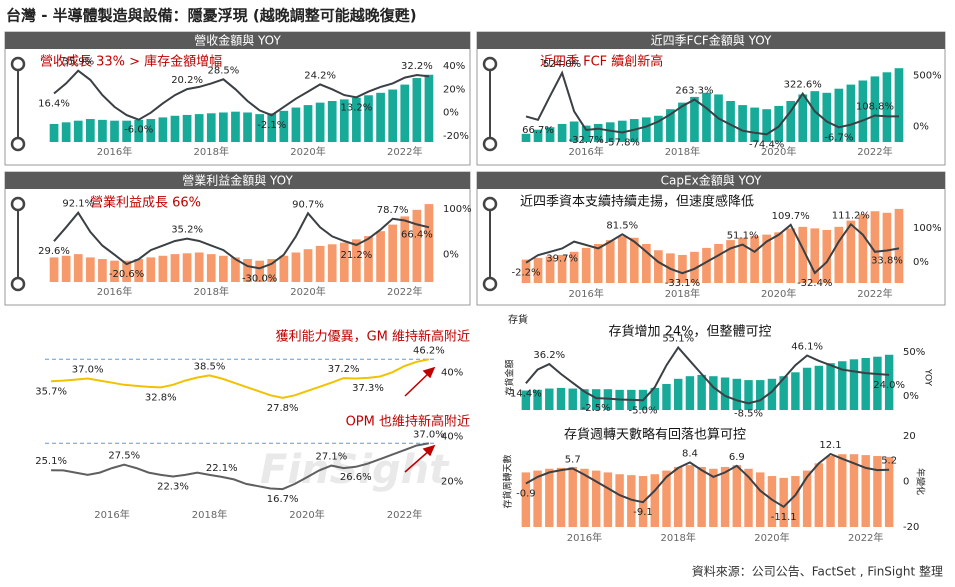 The height and width of the screenshot is (587, 955). I want to click on x-tick-label: 2018年, so click(211, 151).